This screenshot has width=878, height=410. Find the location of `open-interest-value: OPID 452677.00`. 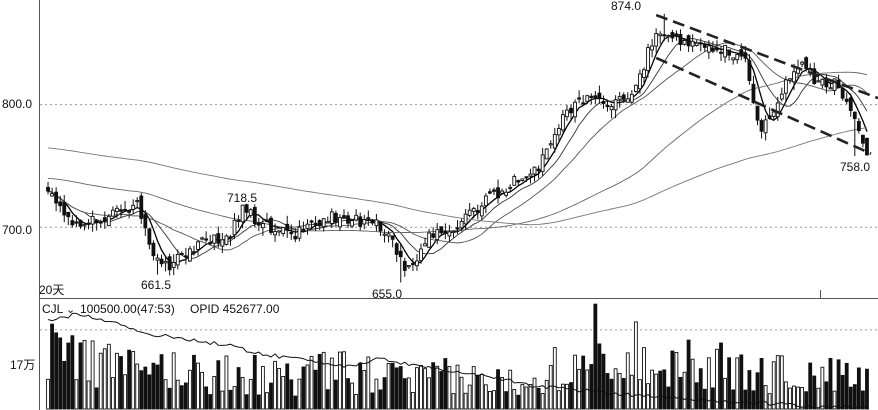

open-interest-value: OPID 452677.00 is located at coordinates (235, 309).